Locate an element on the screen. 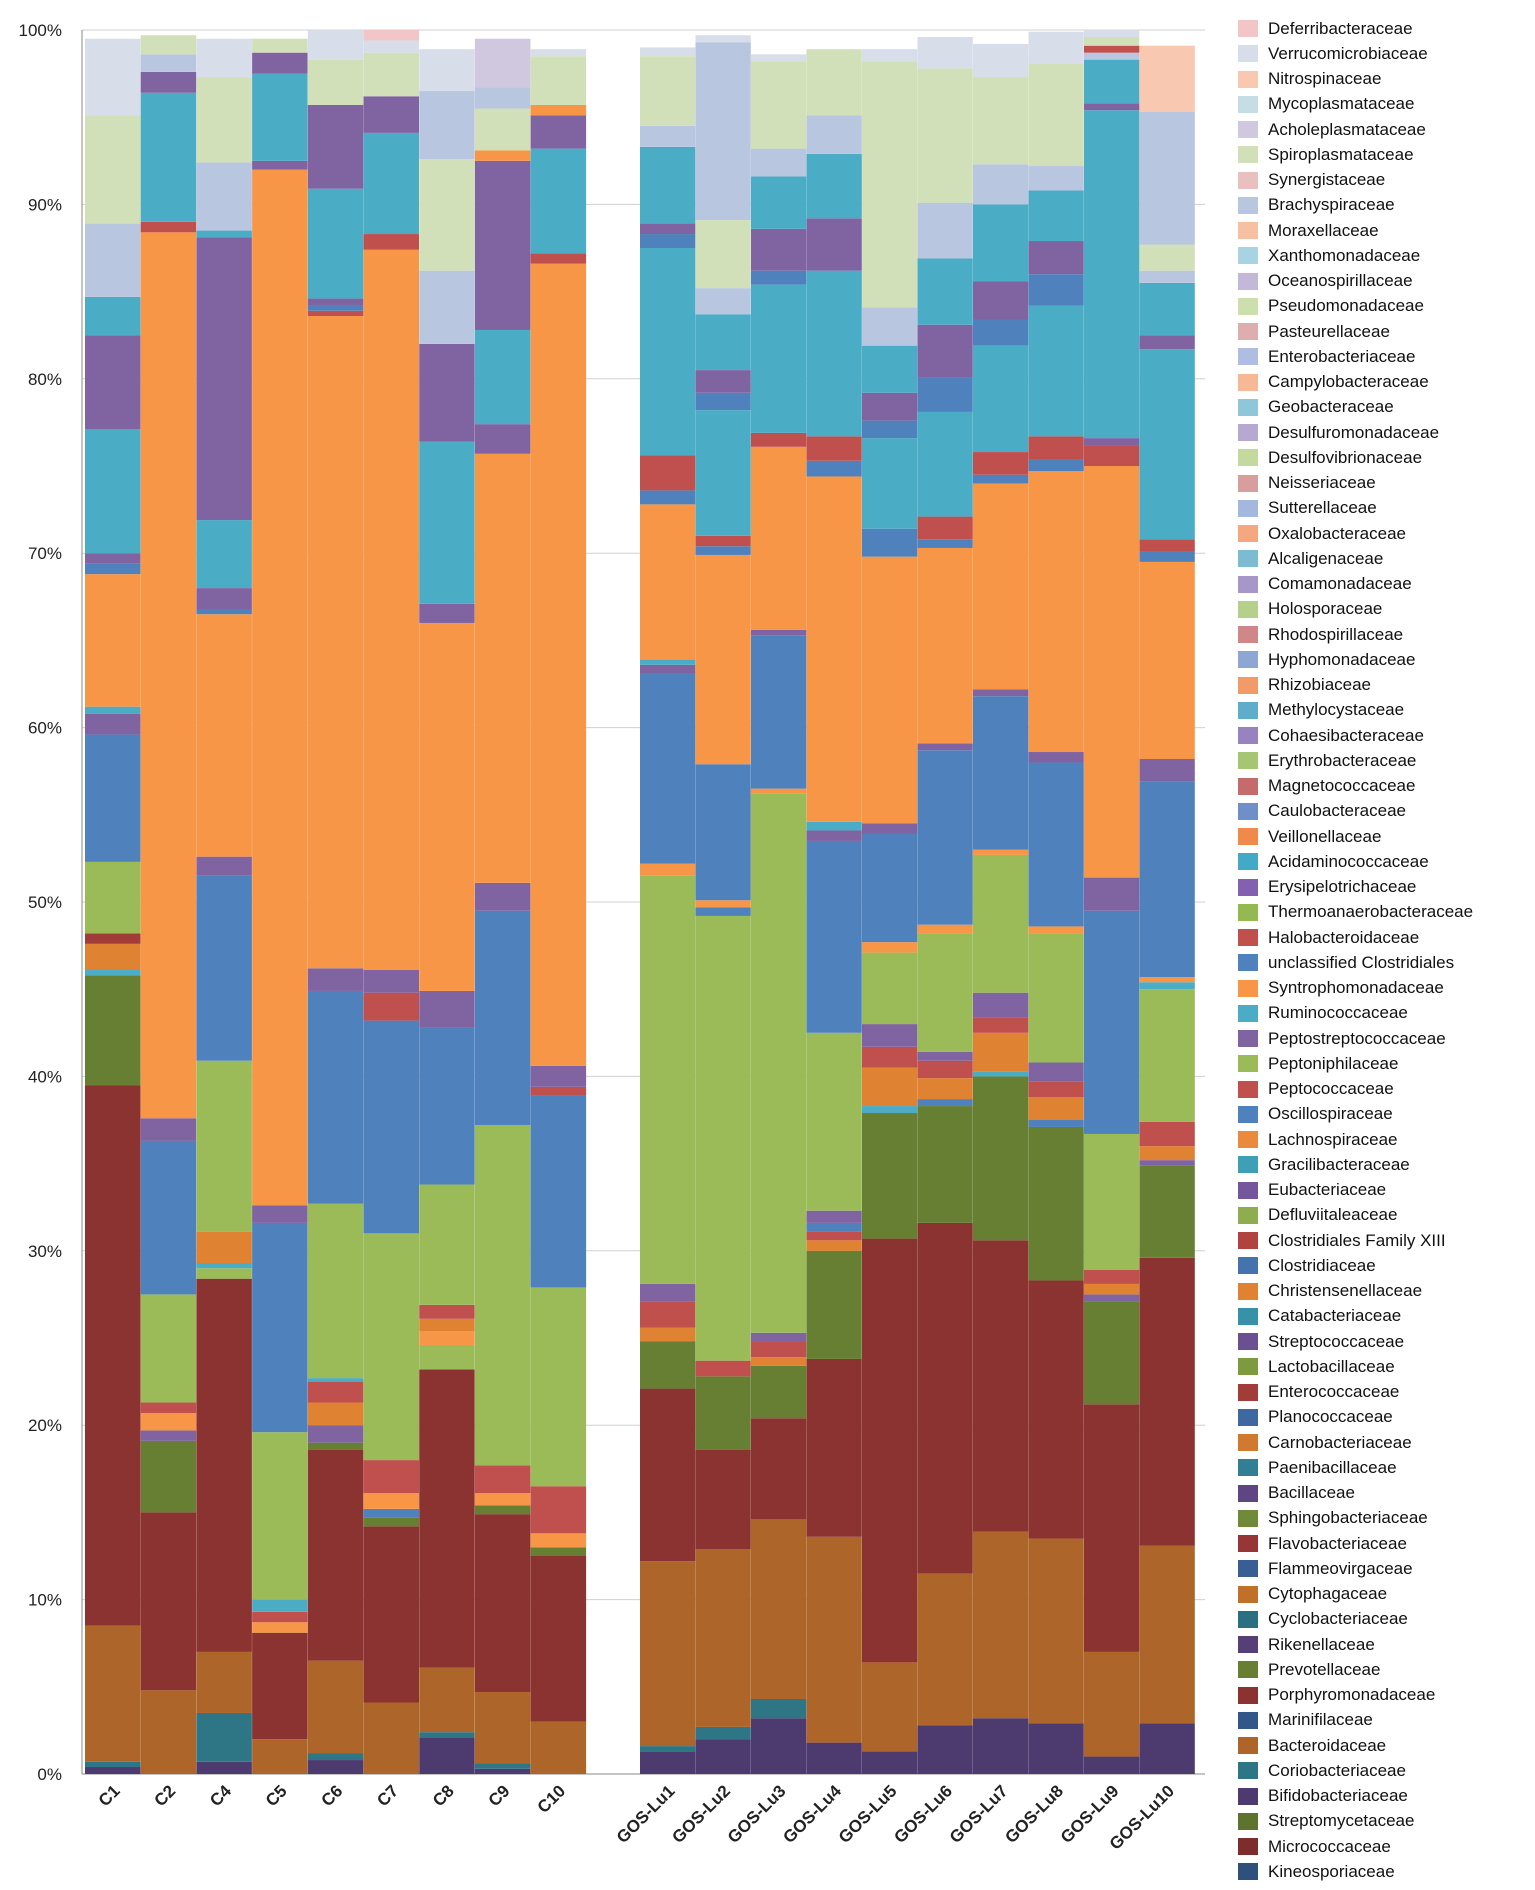 This screenshot has width=1535, height=1890. x-tick-label: C10 is located at coordinates (551, 1798).